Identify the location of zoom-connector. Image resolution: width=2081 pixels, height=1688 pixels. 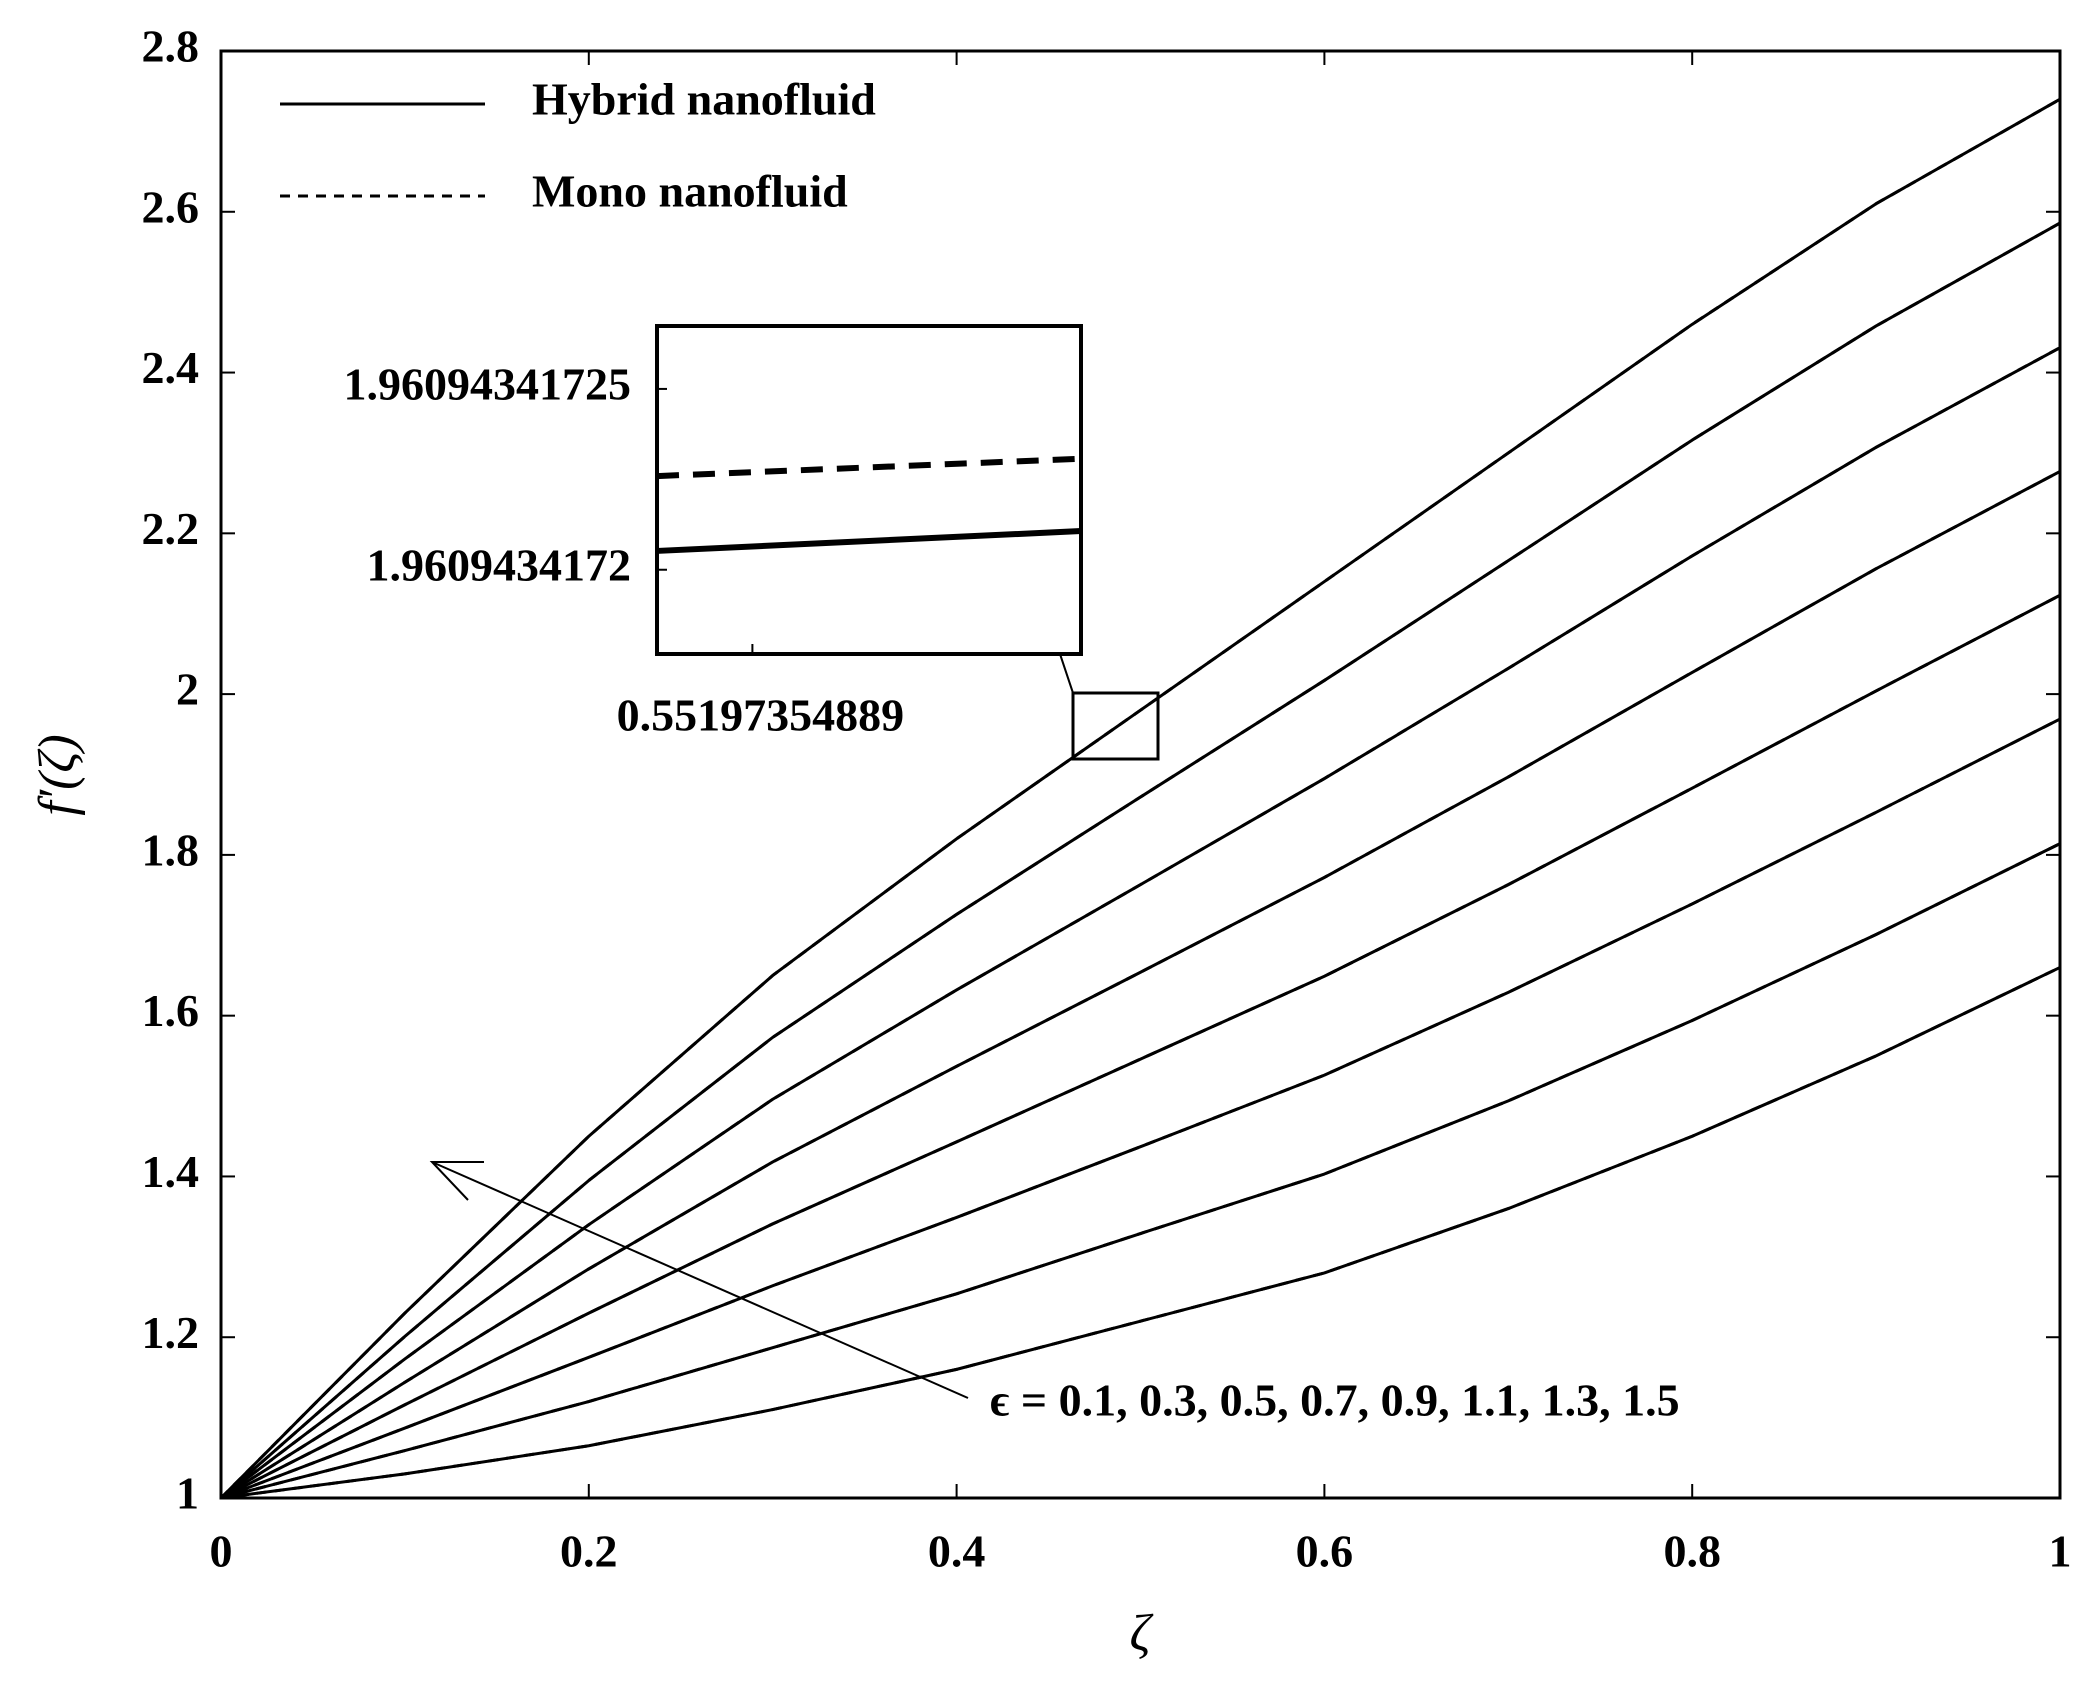
(1066, 673).